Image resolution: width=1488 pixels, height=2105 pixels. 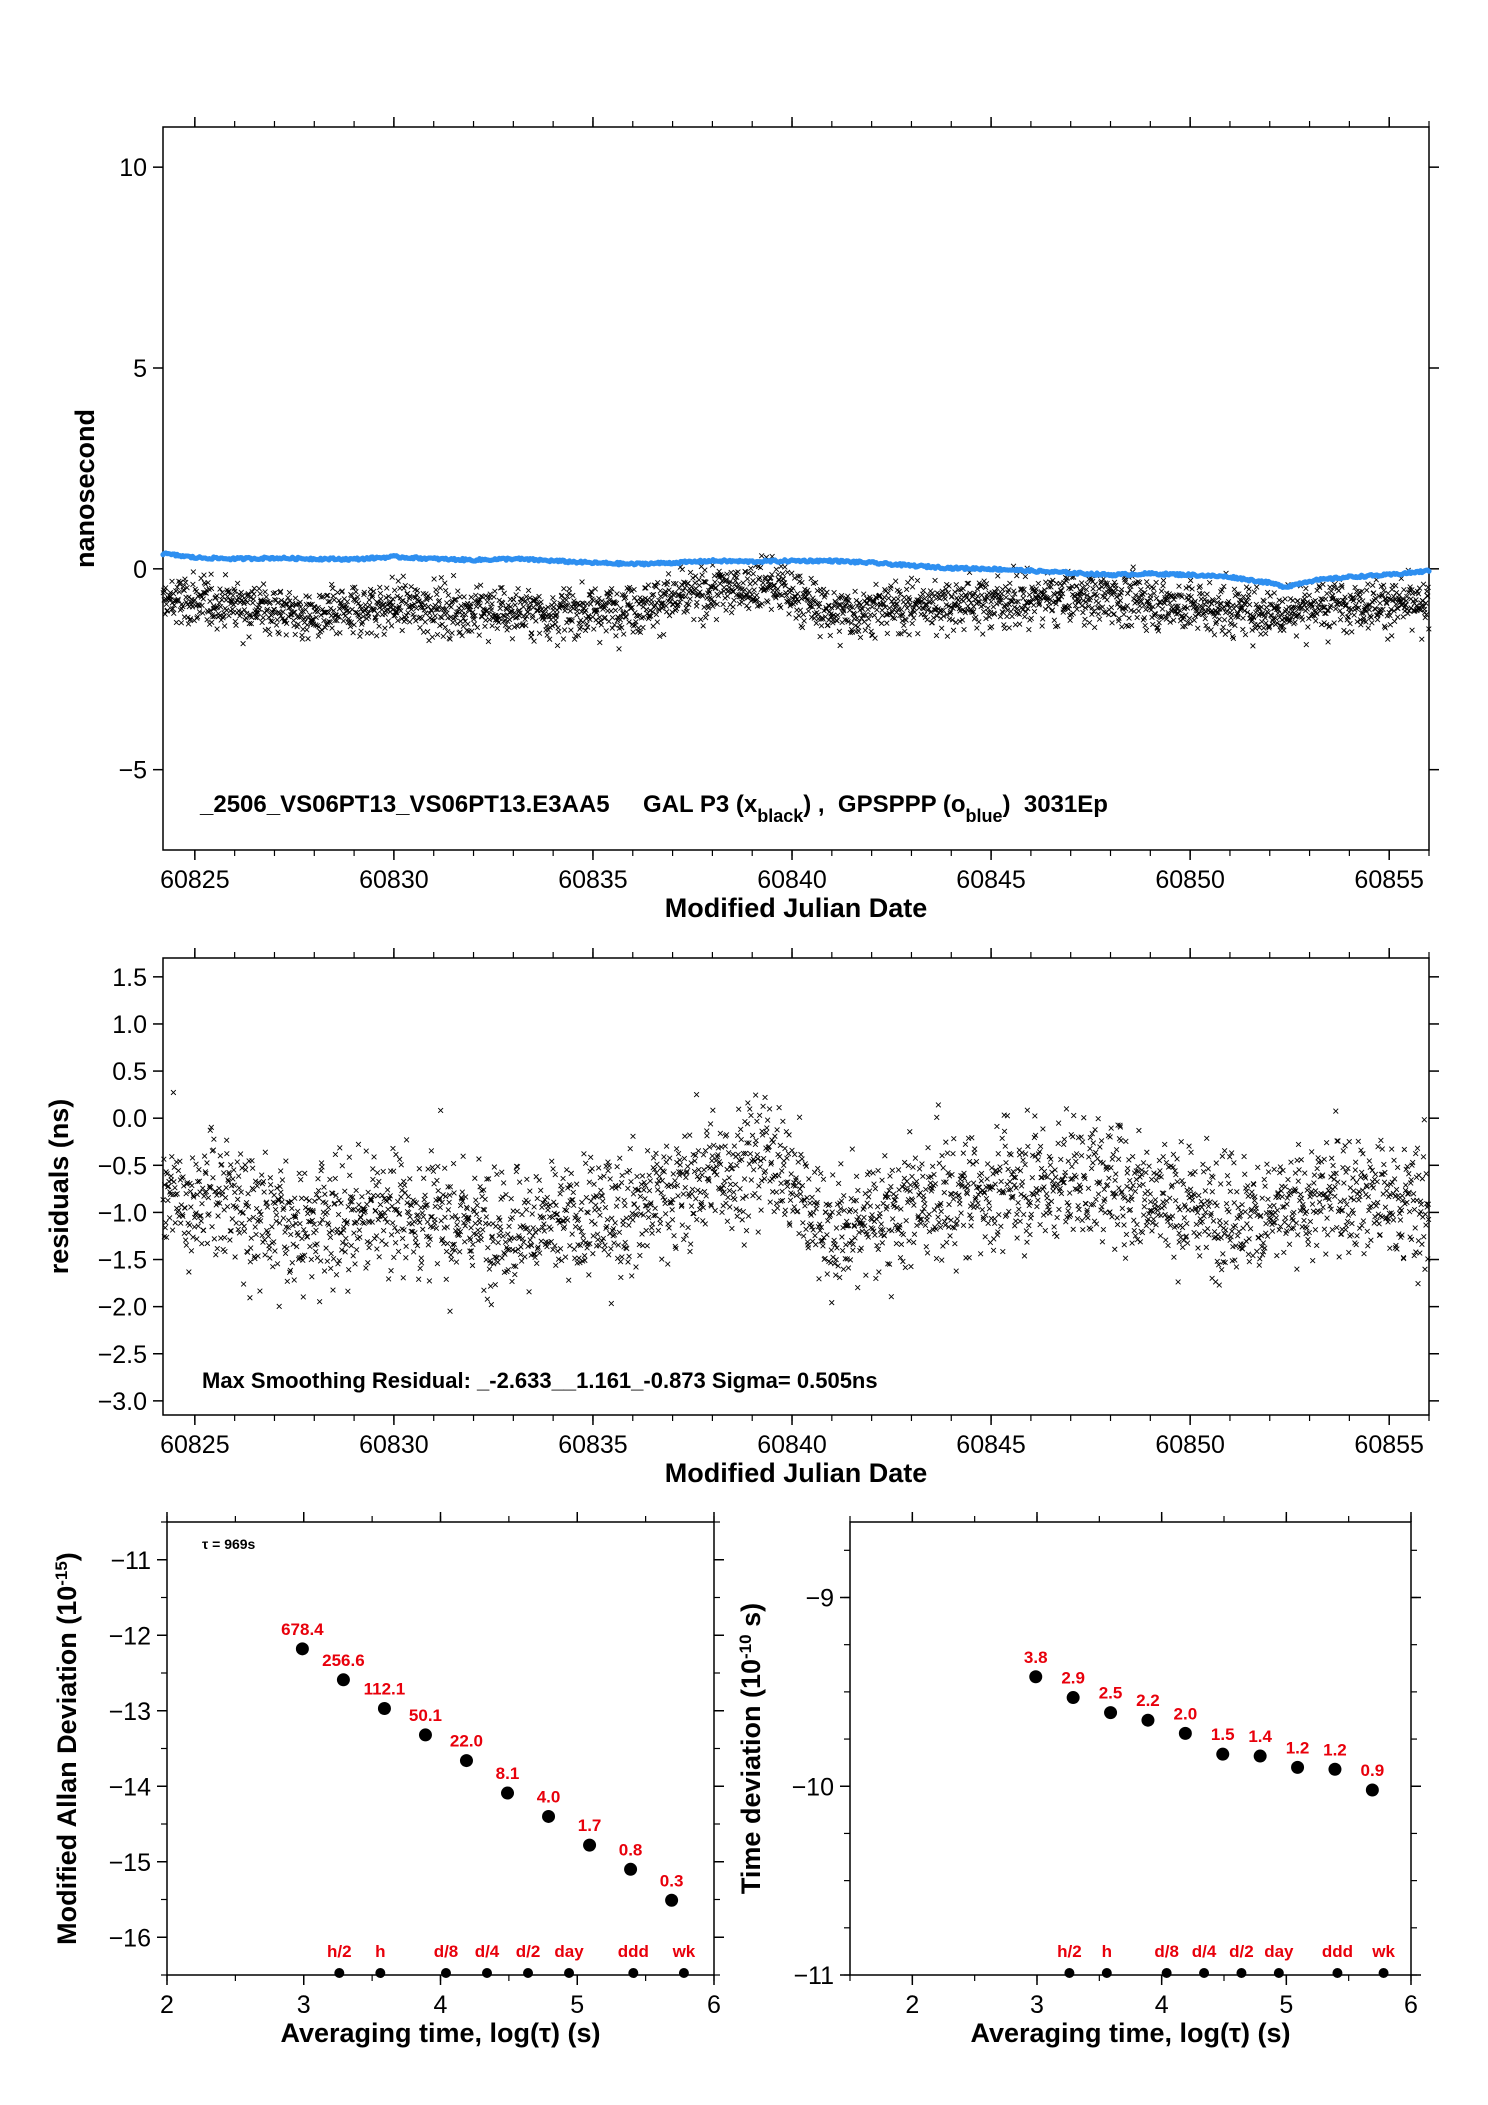 What do you see at coordinates (1055, 804) in the screenshot?
I see `annotation-suffix: ) 3031Ep` at bounding box center [1055, 804].